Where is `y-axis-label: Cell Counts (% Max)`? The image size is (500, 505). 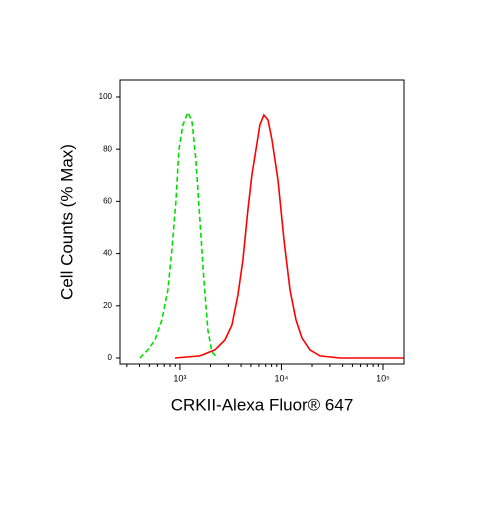
y-axis-label: Cell Counts (% Max) is located at coordinates (66, 222).